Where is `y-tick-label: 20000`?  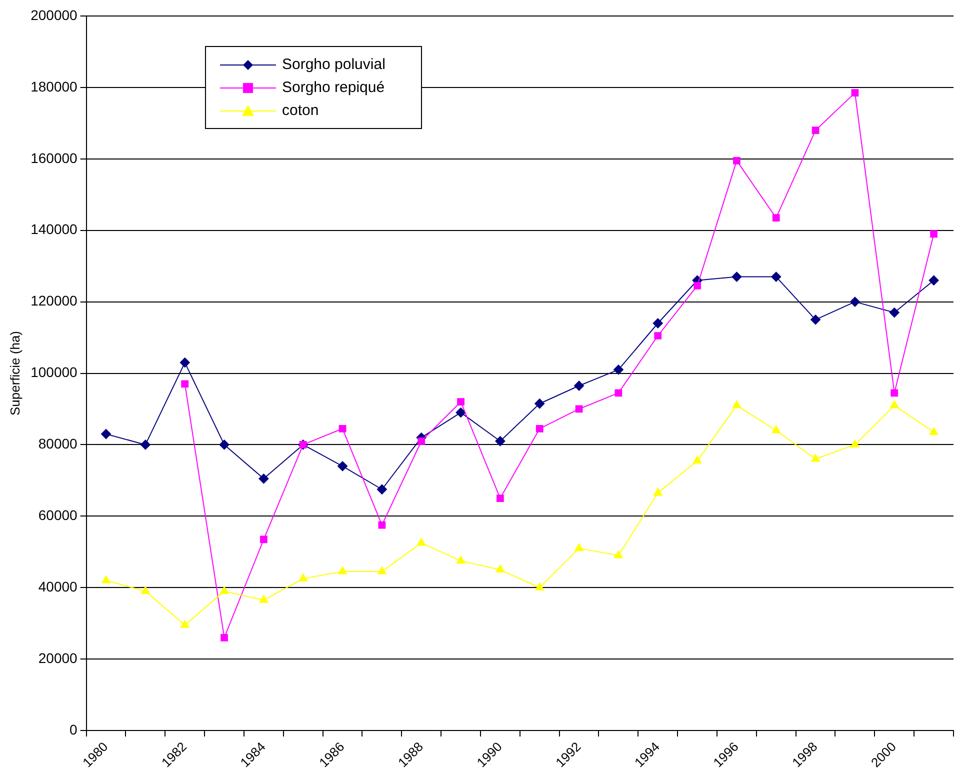
y-tick-label: 20000 is located at coordinates (58, 658).